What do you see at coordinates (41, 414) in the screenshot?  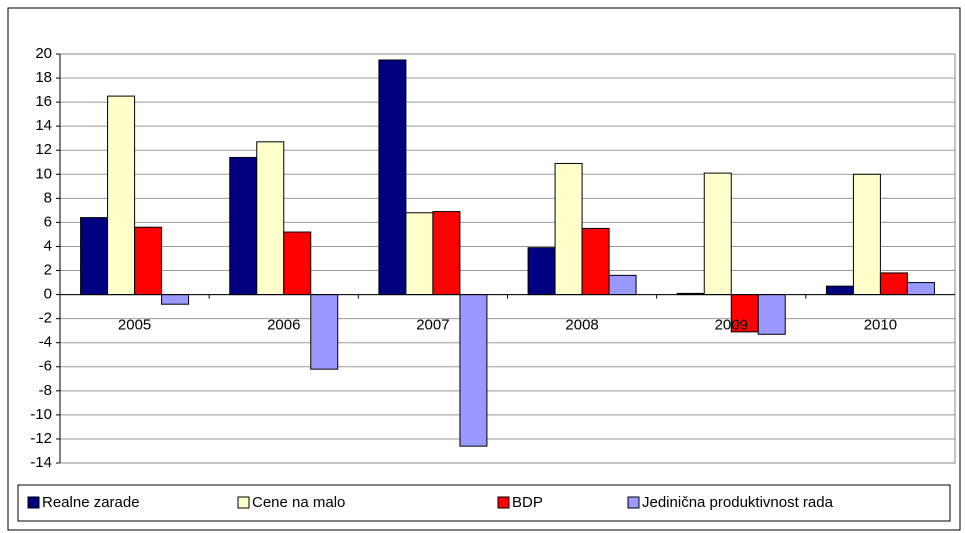 I see `y-tick-label: -10` at bounding box center [41, 414].